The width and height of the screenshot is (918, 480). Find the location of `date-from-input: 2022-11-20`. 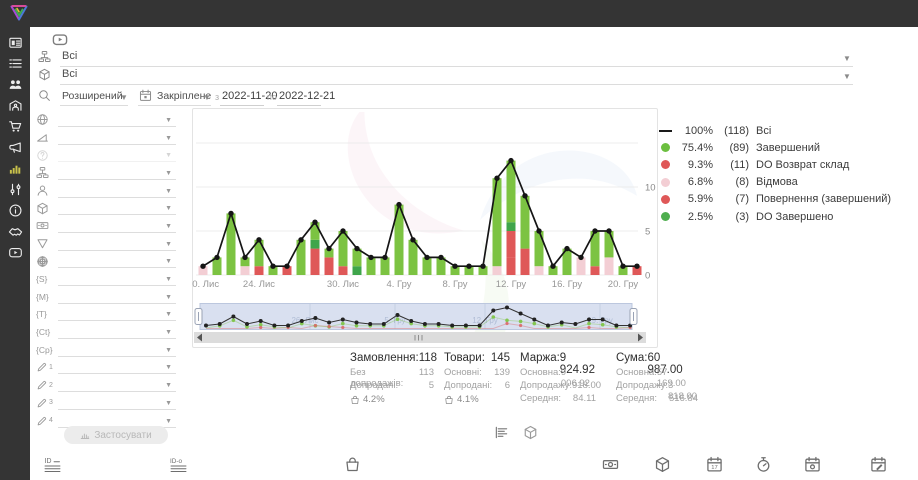

date-from-input: 2022-11-20 is located at coordinates (250, 96).